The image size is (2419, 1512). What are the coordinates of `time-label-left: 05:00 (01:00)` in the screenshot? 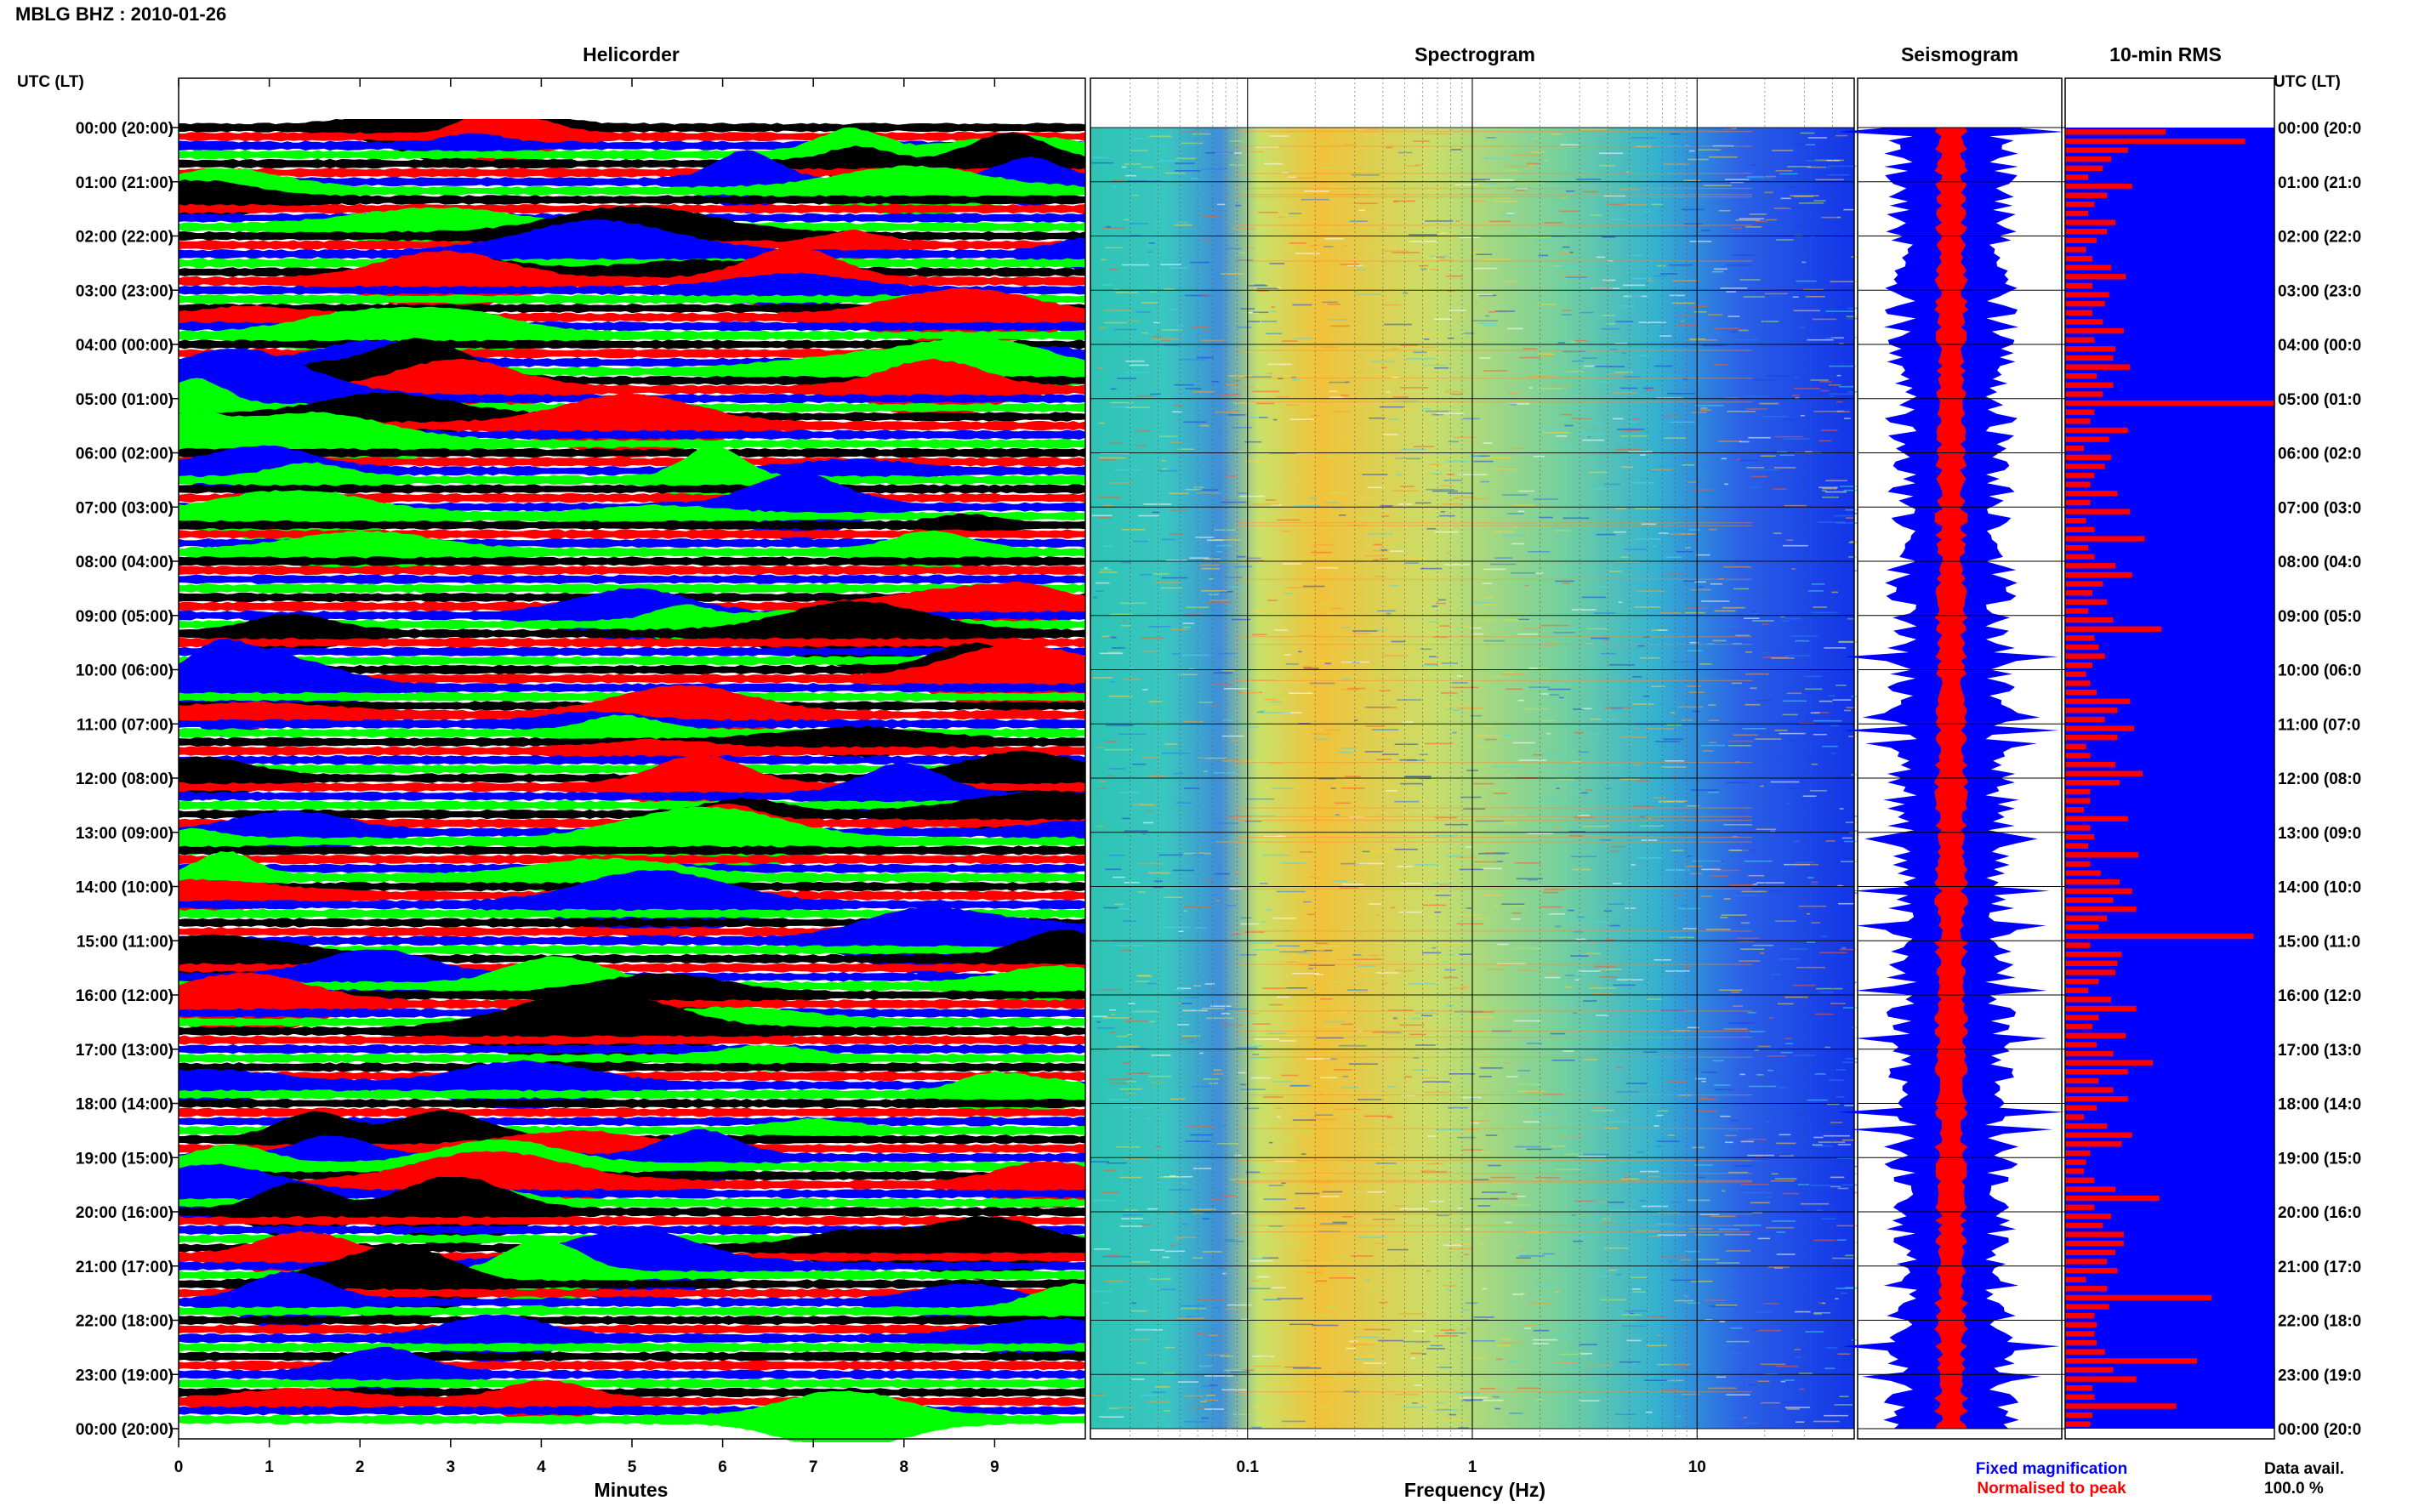 It's located at (125, 400).